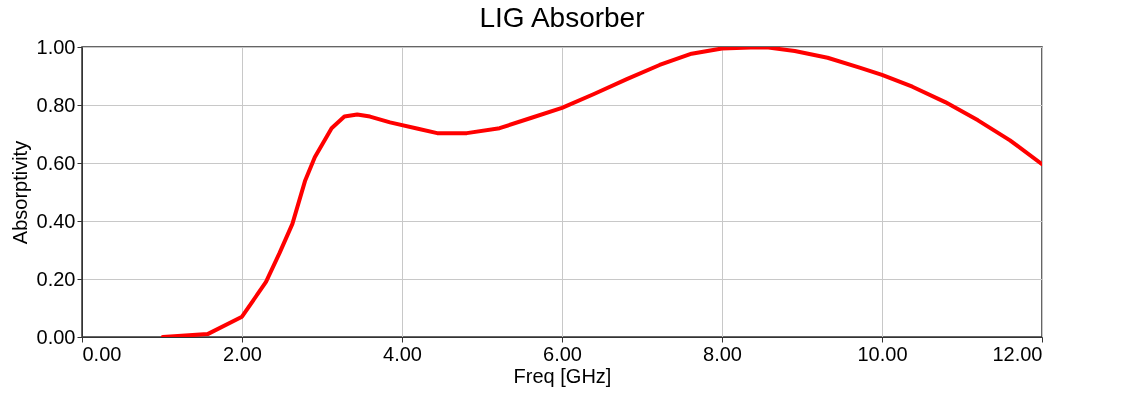  I want to click on y-tick-label: 0.00, so click(56, 336).